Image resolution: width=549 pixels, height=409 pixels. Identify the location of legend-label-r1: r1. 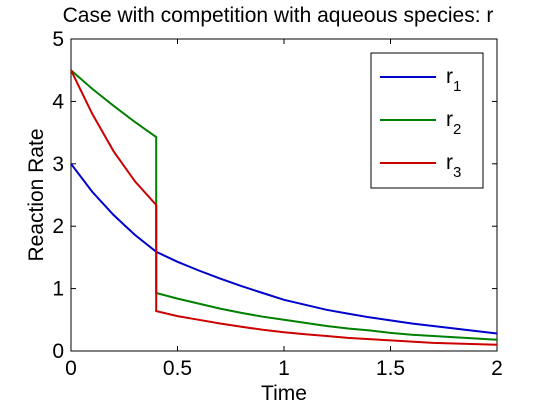
(453, 80).